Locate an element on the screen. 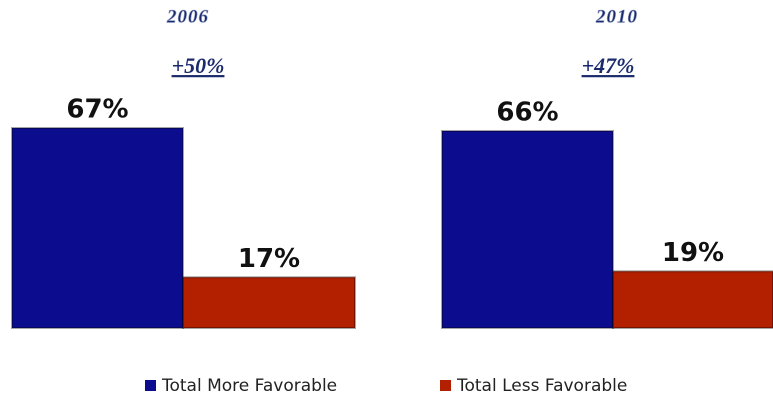 This screenshot has width=773, height=394. legend-label: Total More Favorable is located at coordinates (249, 385).